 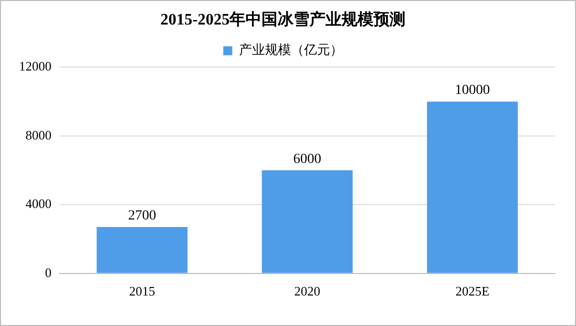 What do you see at coordinates (472, 90) in the screenshot?
I see `data-label: 10000` at bounding box center [472, 90].